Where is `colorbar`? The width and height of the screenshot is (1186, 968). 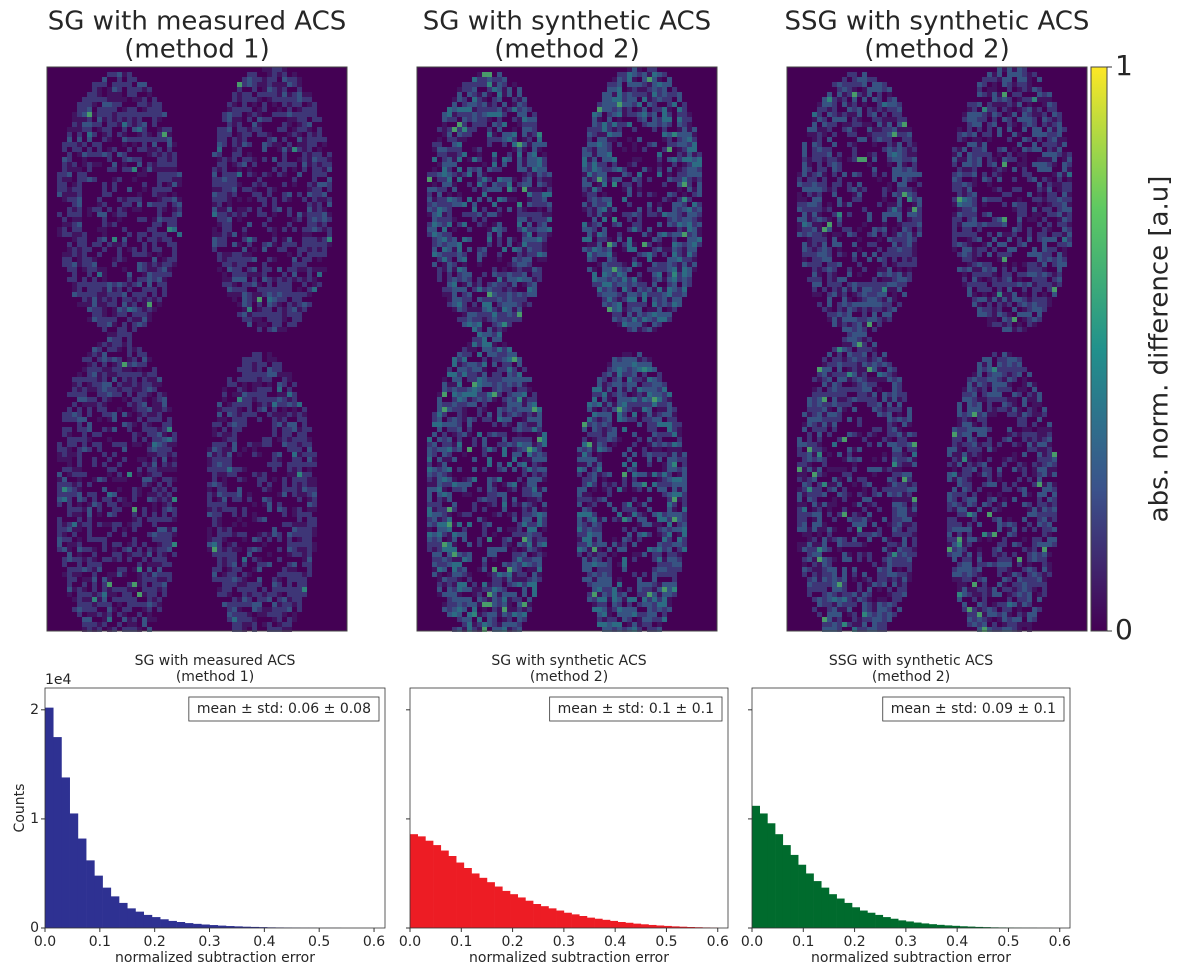 colorbar is located at coordinates (1099, 349).